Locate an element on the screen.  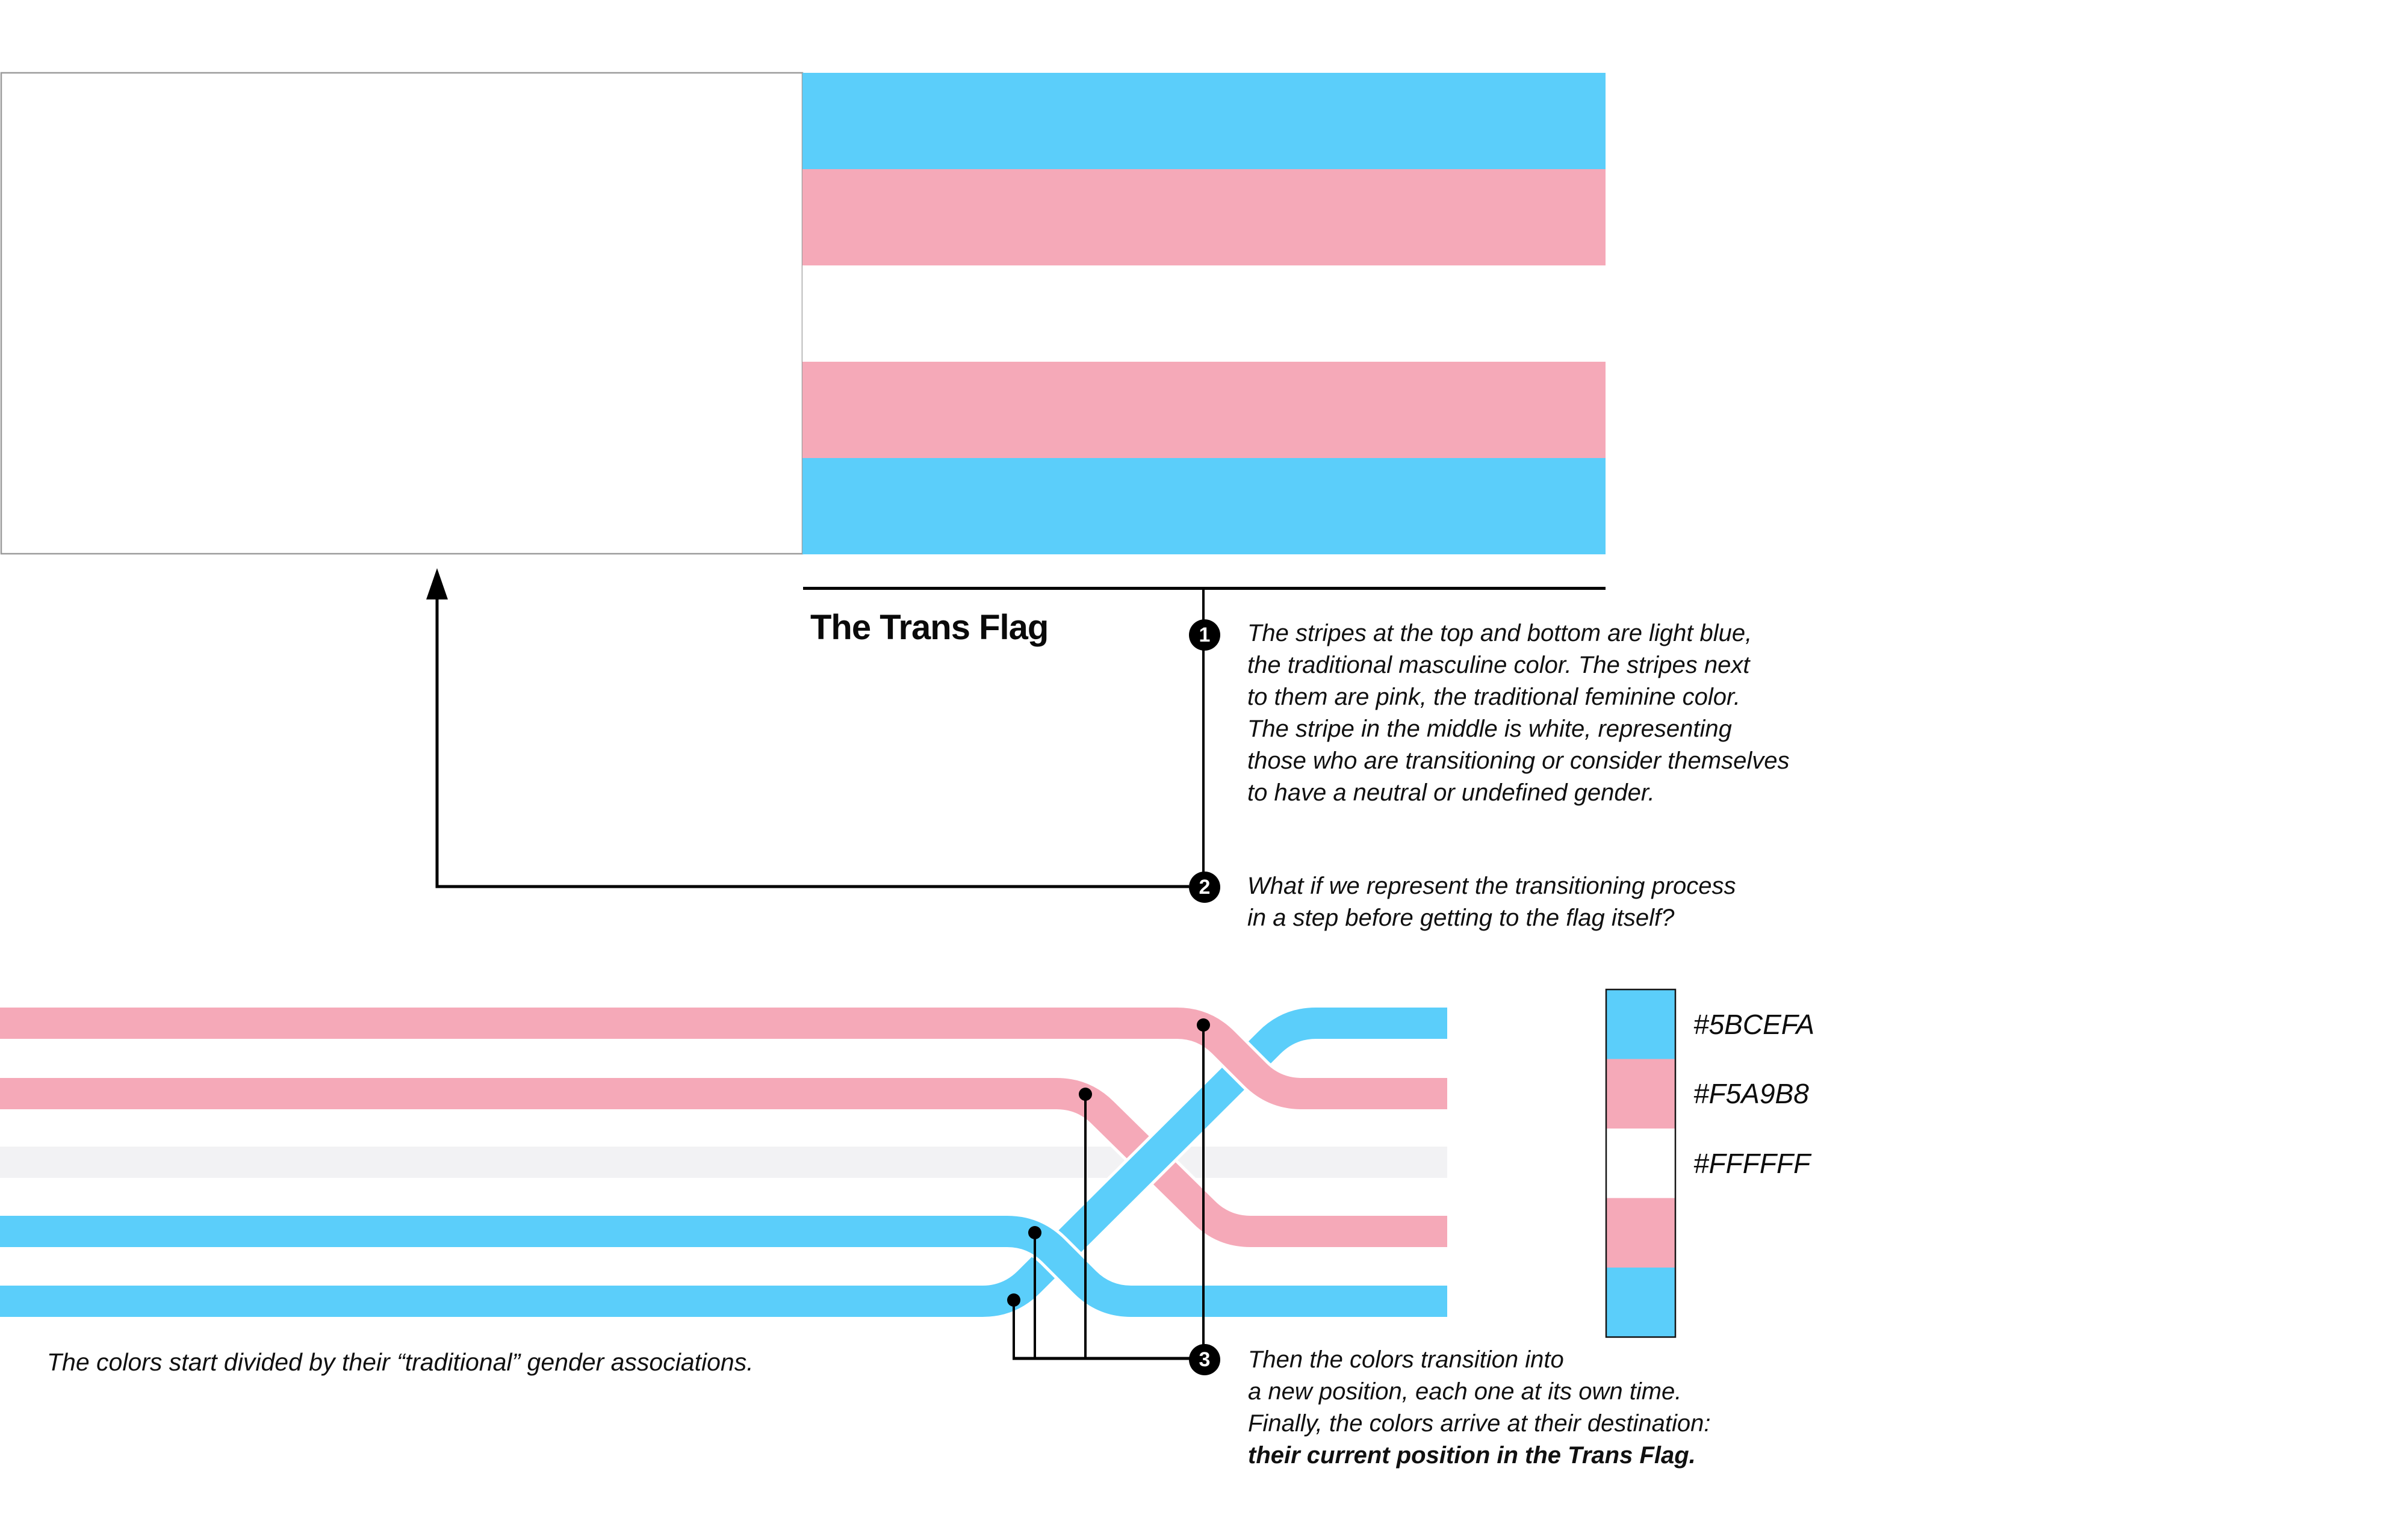
bend-callout-lines is located at coordinates (1109, 1193).